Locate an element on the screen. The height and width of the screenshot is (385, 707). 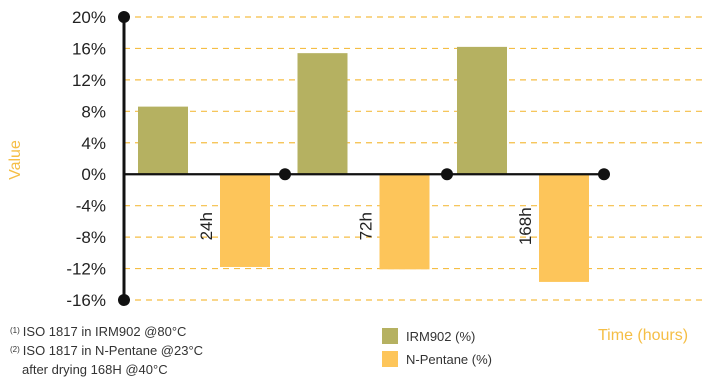
bar-n-pentane-24h is located at coordinates (245, 220).